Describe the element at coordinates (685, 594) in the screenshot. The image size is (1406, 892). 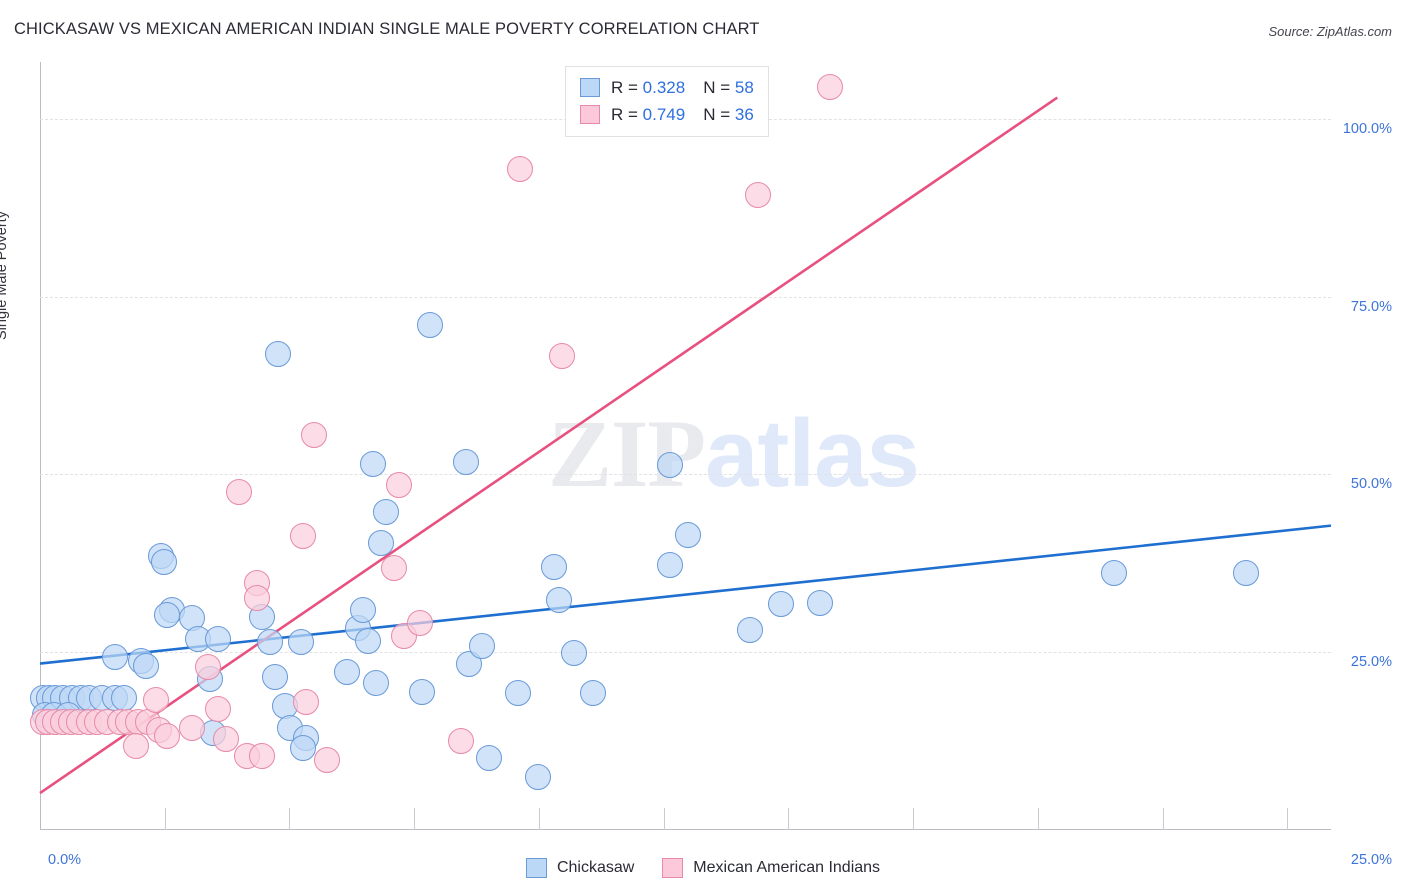
I see `trend-line-chickasaw` at that location.